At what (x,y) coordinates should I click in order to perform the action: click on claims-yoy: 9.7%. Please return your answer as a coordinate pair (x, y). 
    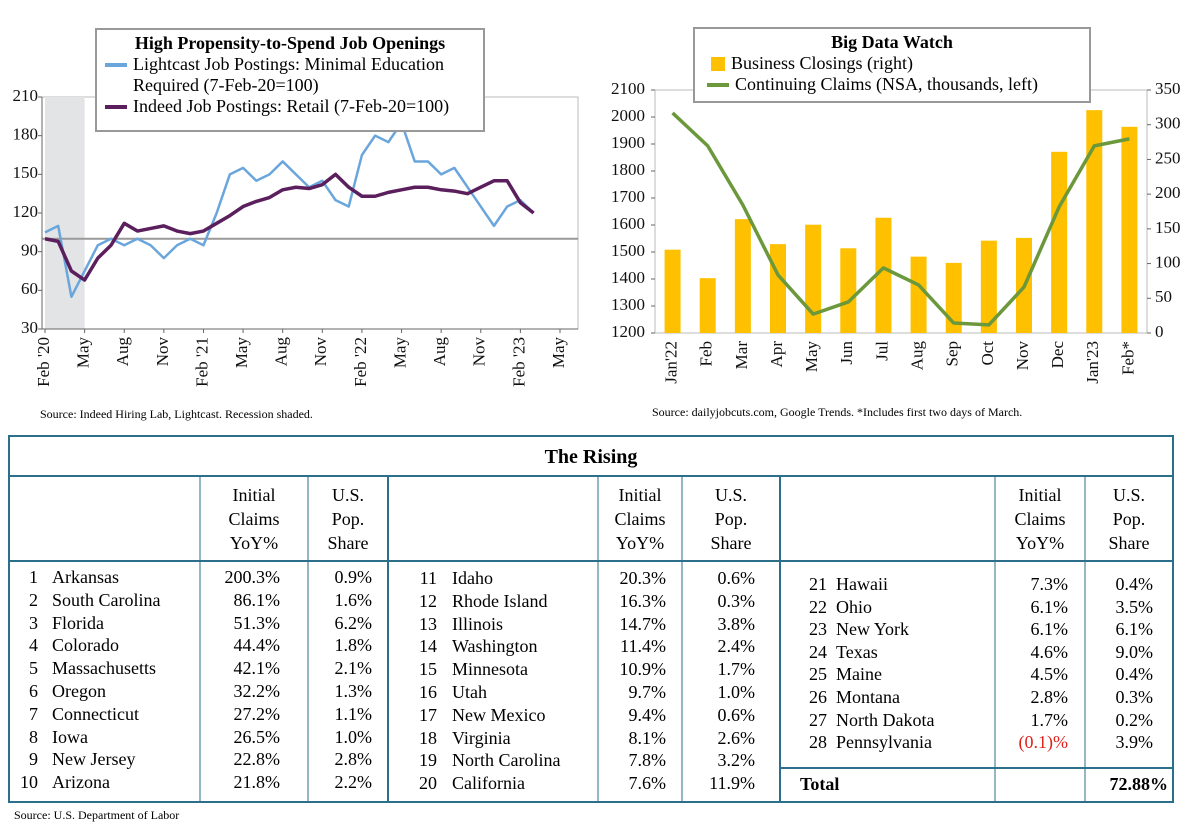
    Looking at the image, I should click on (647, 692).